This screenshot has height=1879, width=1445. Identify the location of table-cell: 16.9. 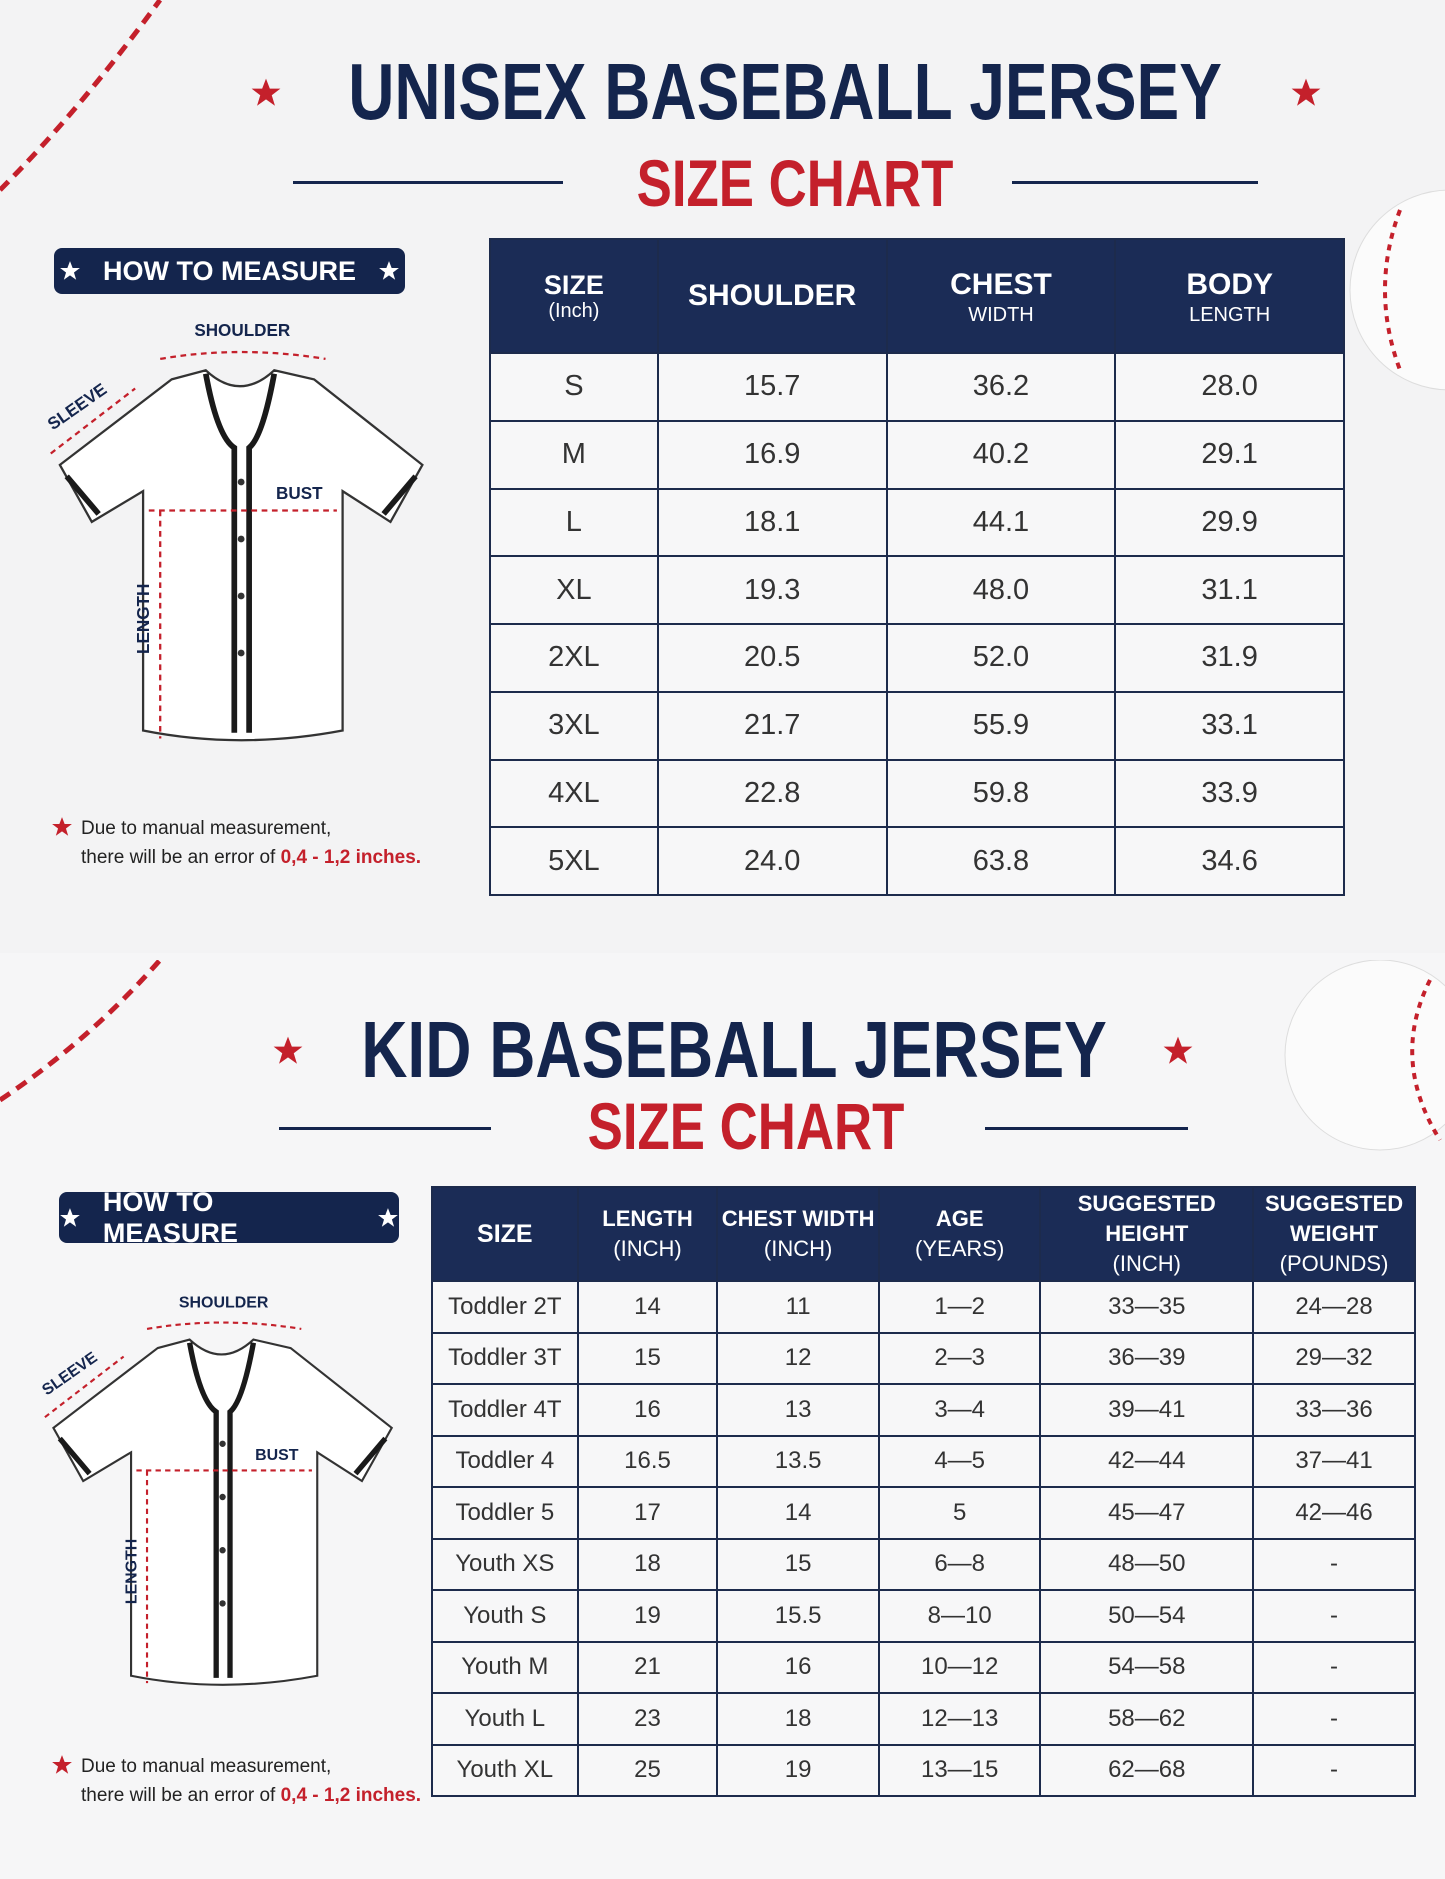
(772, 454).